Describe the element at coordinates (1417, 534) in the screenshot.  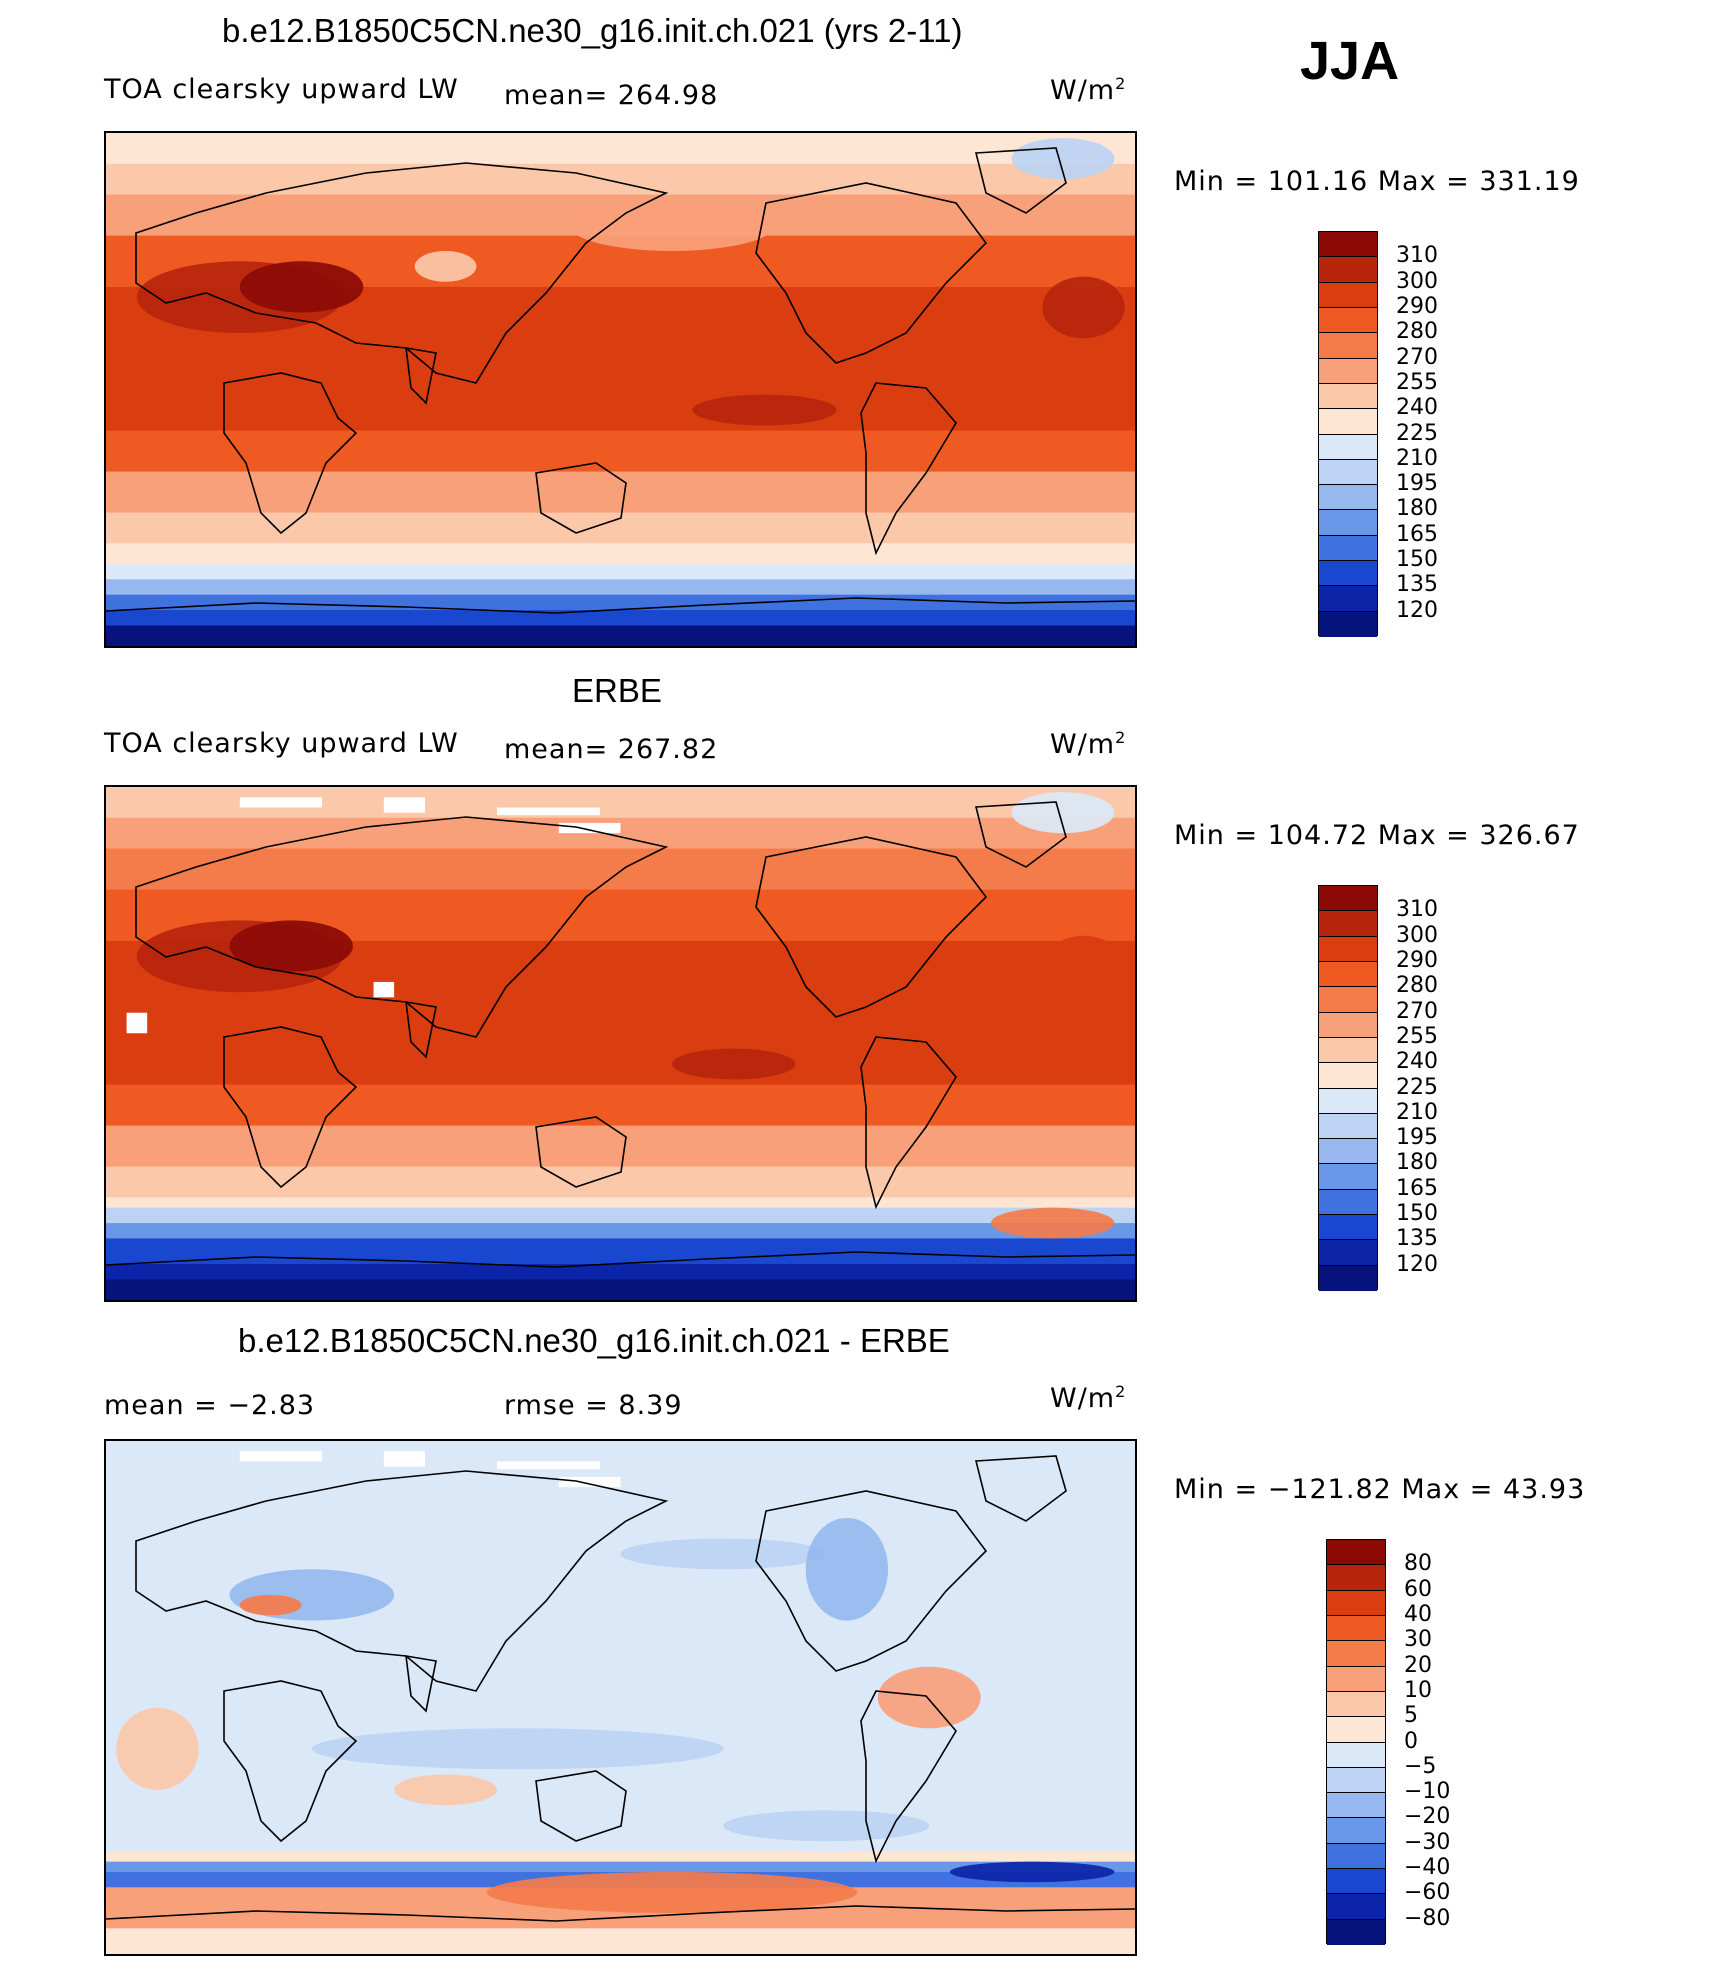
I see `colorbar-tick-label: 165` at that location.